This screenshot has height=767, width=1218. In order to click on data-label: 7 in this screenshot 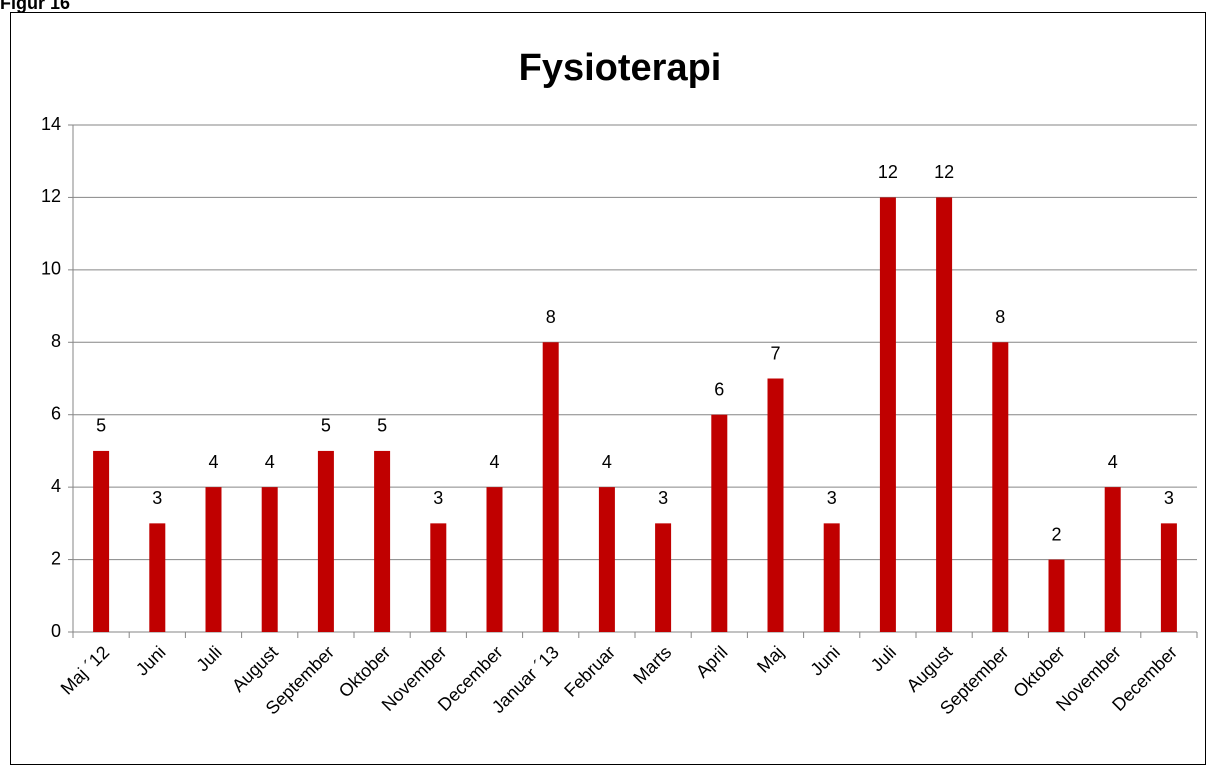, I will do `click(775, 353)`.